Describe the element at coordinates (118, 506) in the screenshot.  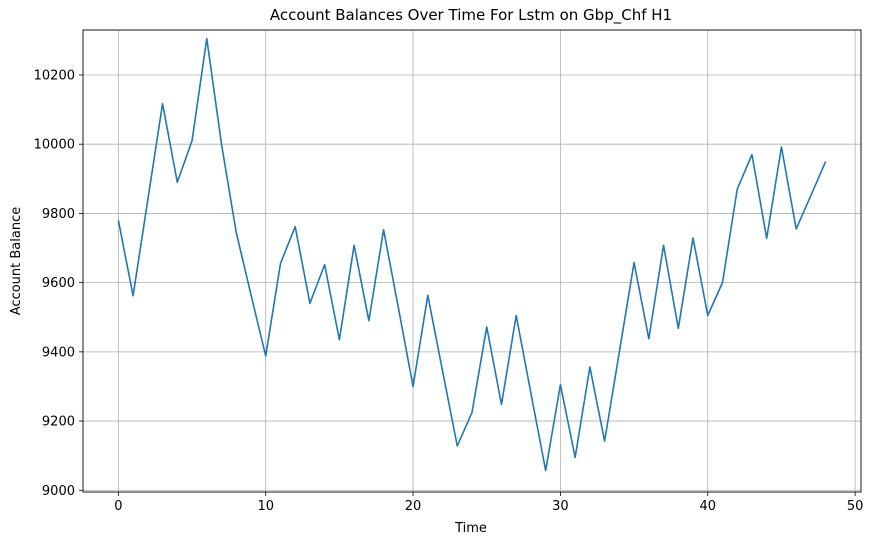
I see `x-tick-label: 0` at that location.